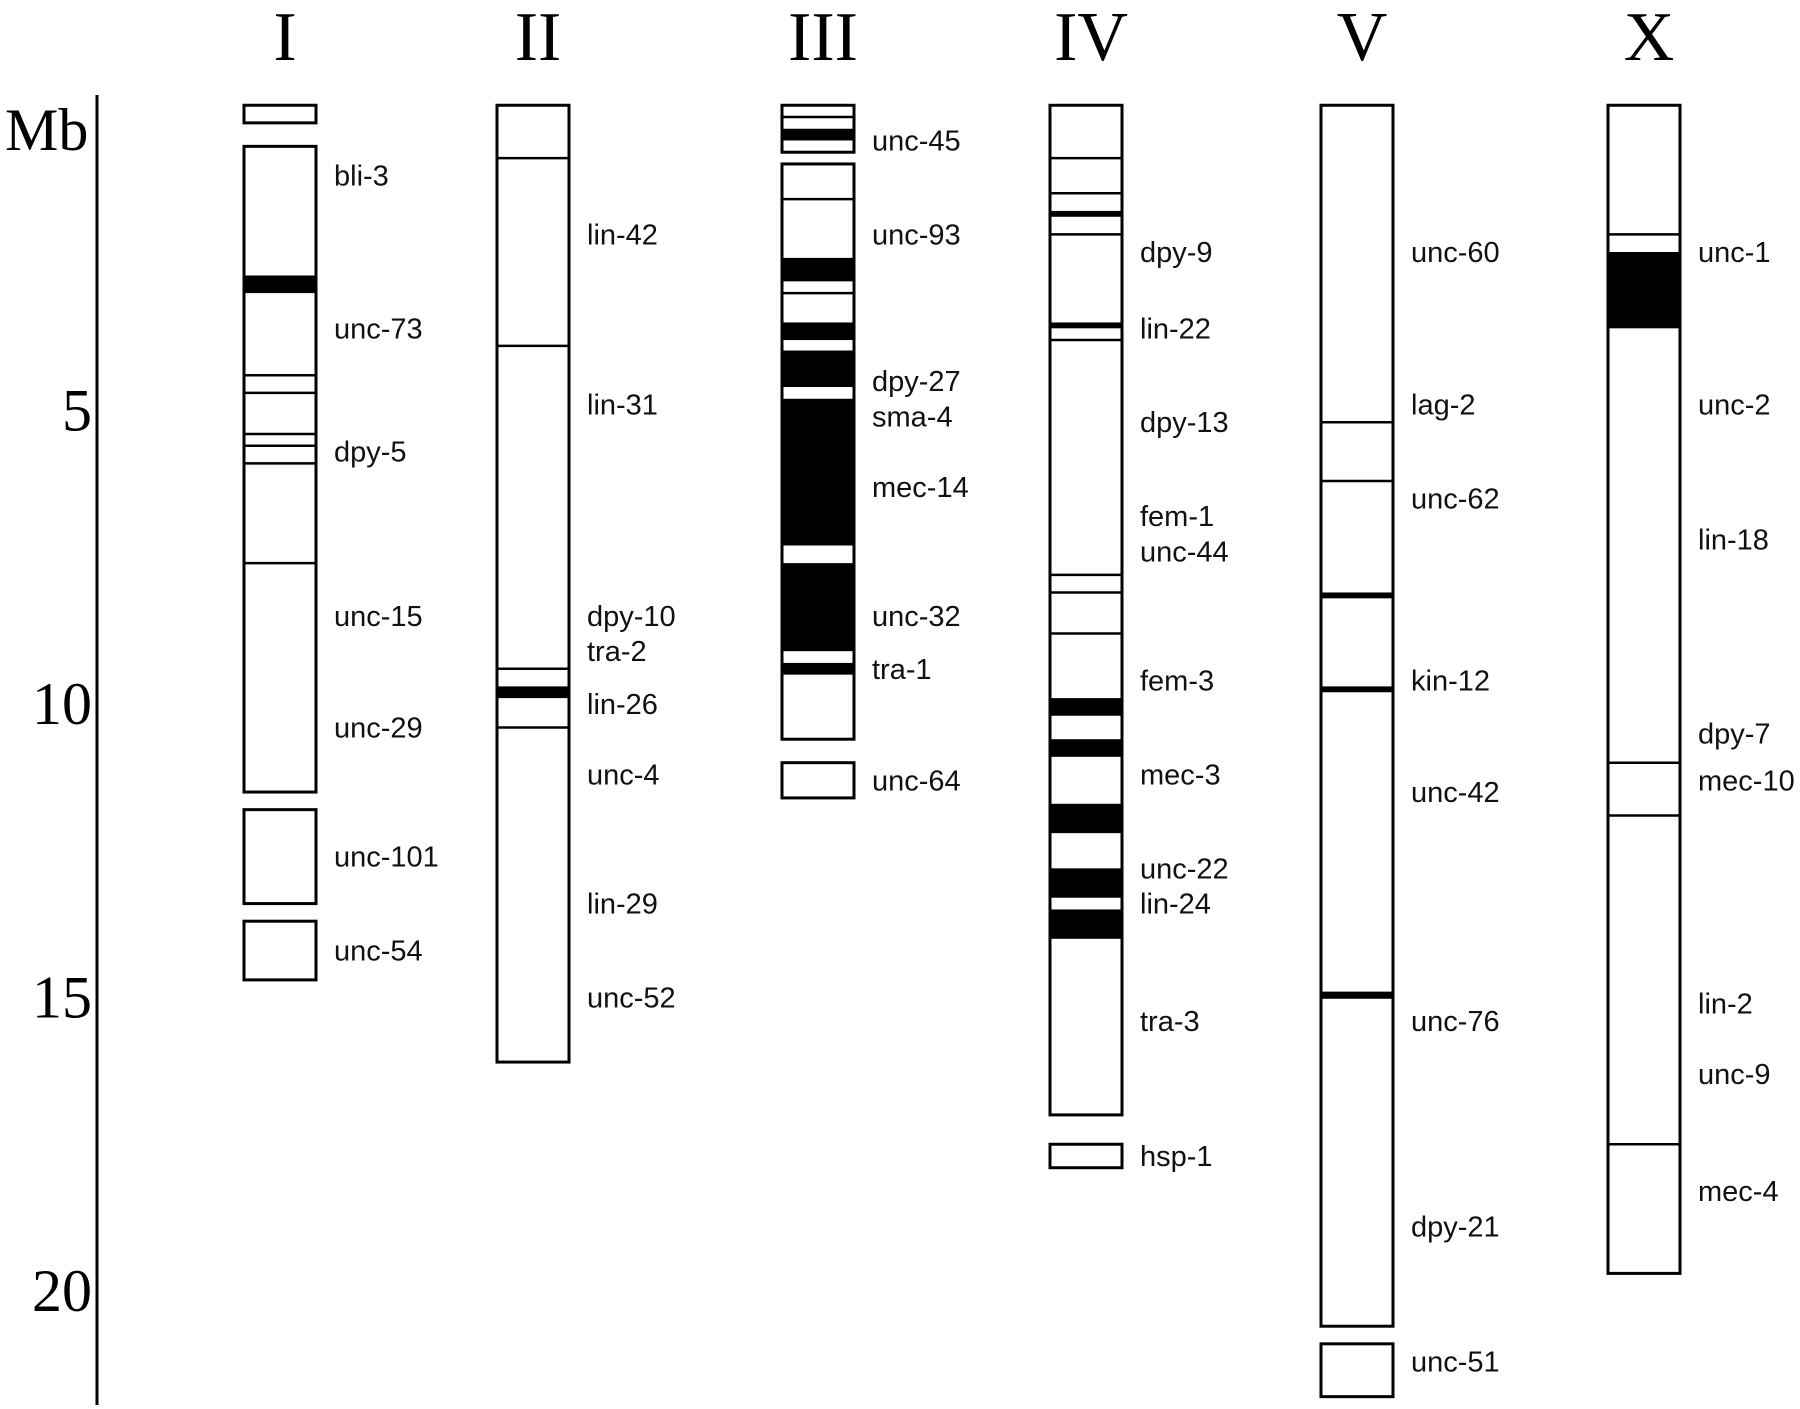 The width and height of the screenshot is (1800, 1409). I want to click on gene-label: tra-1, so click(902, 670).